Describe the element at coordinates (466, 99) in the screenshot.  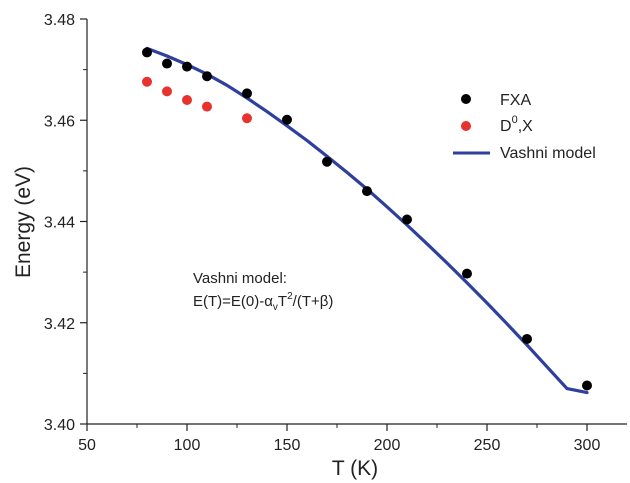
I see `legend-marker-fxa` at that location.